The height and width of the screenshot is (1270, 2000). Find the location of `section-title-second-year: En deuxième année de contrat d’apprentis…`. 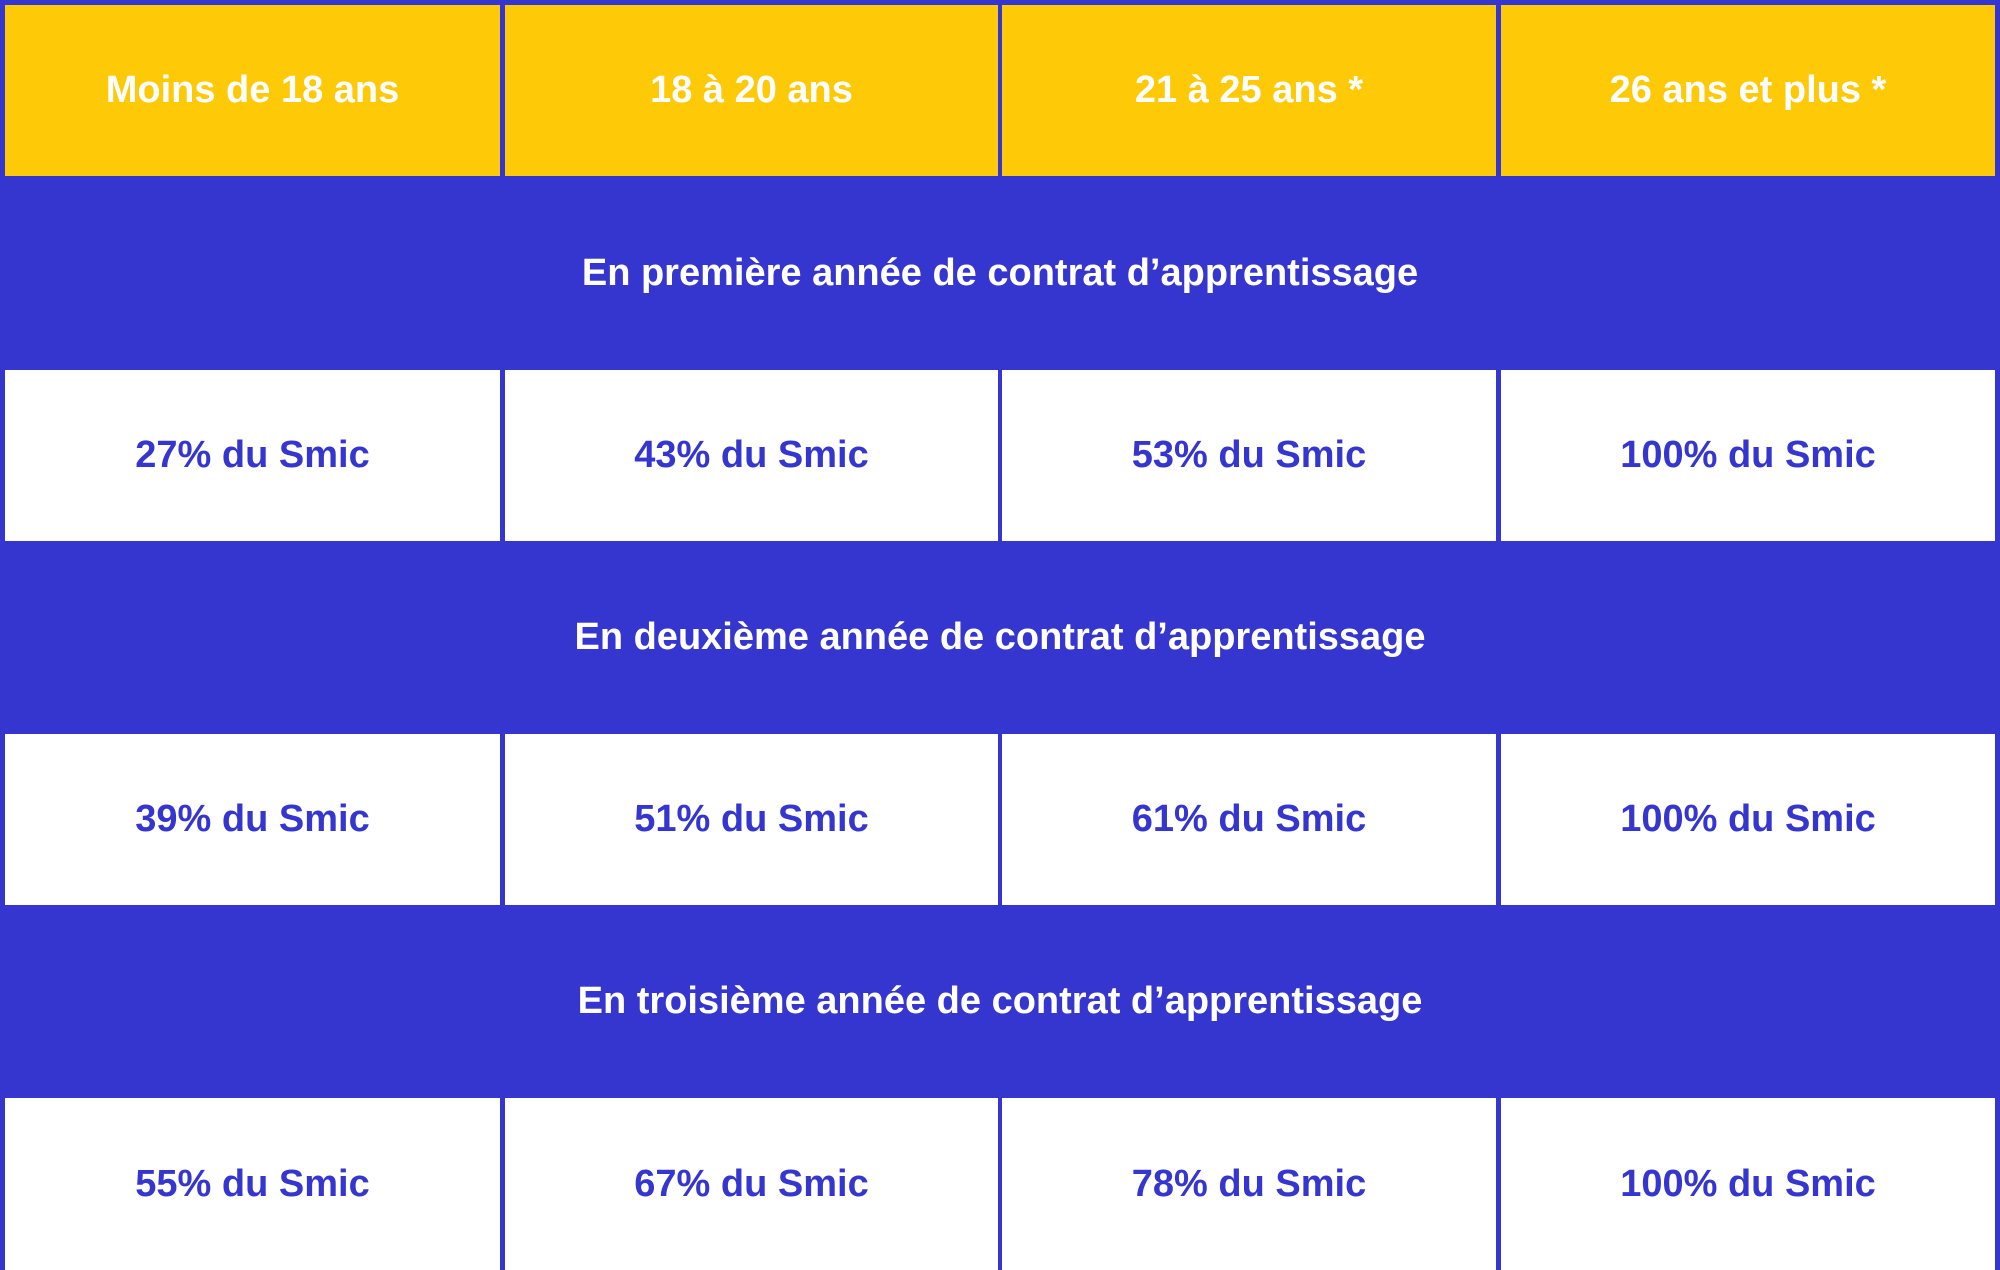

section-title-second-year: En deuxième année de contrat d’apprentis… is located at coordinates (1000, 637).